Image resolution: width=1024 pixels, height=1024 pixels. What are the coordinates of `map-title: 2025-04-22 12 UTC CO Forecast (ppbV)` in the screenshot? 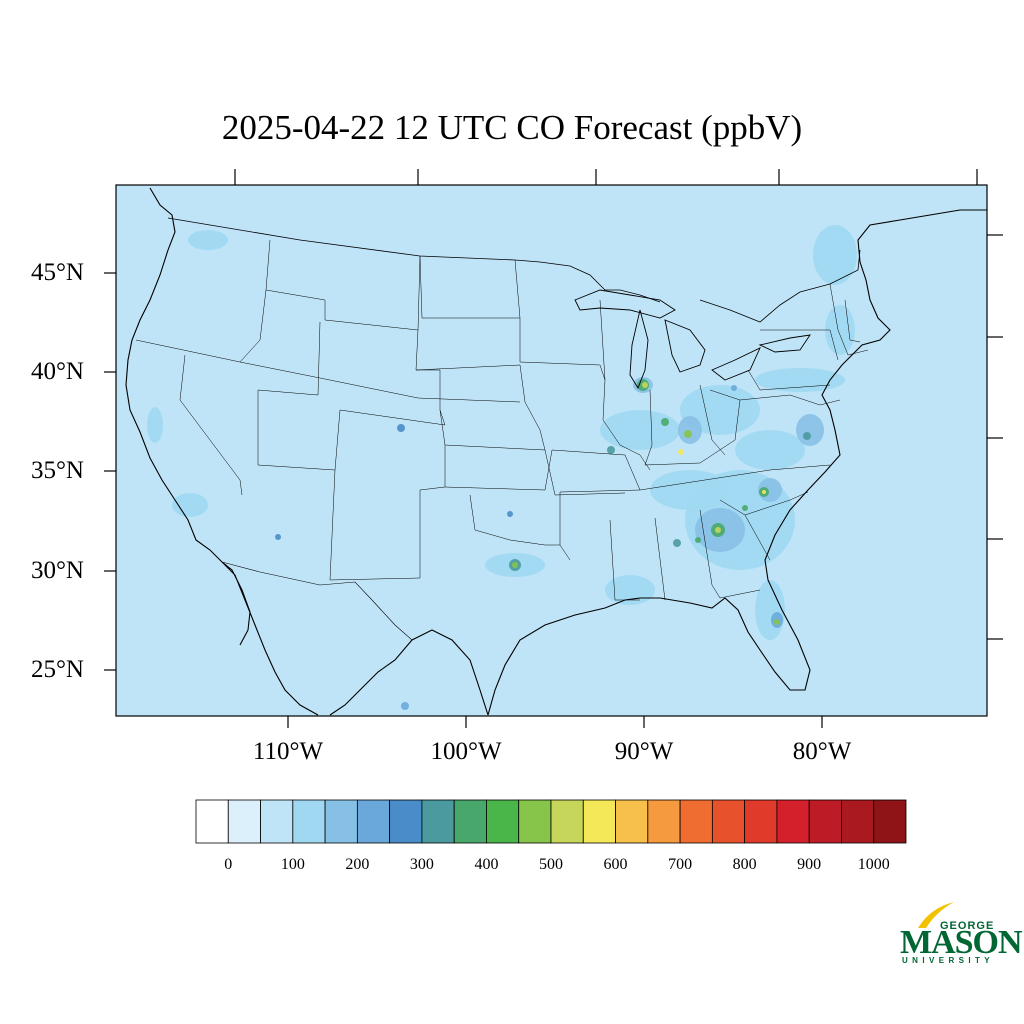 It's located at (512, 127).